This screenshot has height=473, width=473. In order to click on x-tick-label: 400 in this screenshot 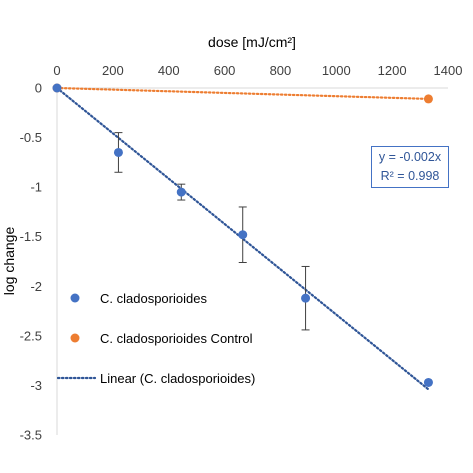, I will do `click(169, 70)`.